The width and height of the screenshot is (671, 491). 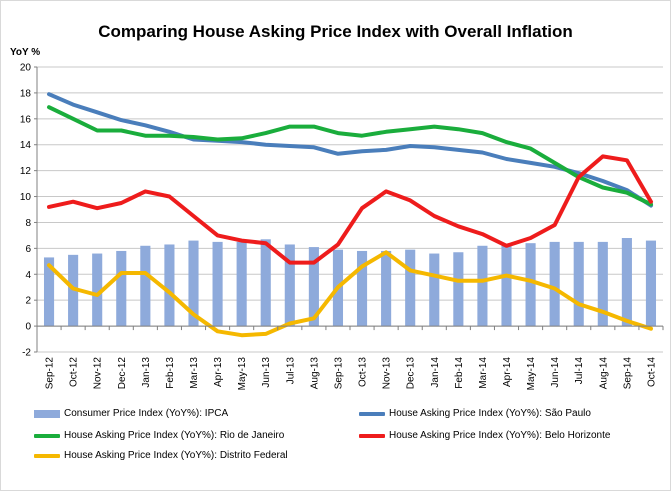 What do you see at coordinates (26, 211) in the screenshot?
I see `y-tick-labels: -2 0 2 4 6 8 10 12 14 16 18 20` at bounding box center [26, 211].